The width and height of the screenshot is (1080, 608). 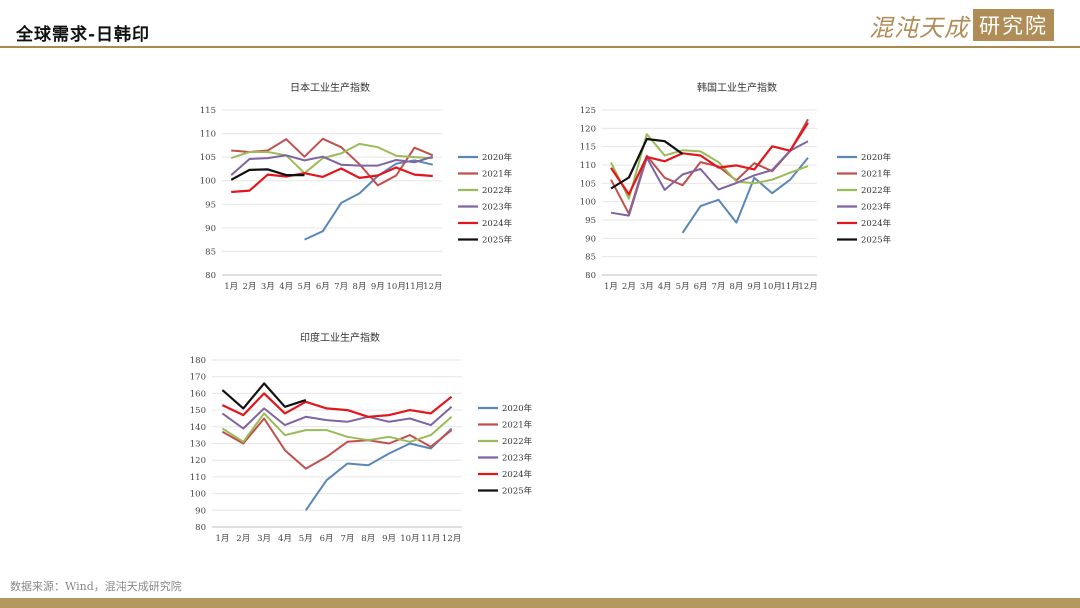 I want to click on y-tick-label: 160, so click(x=198, y=394).